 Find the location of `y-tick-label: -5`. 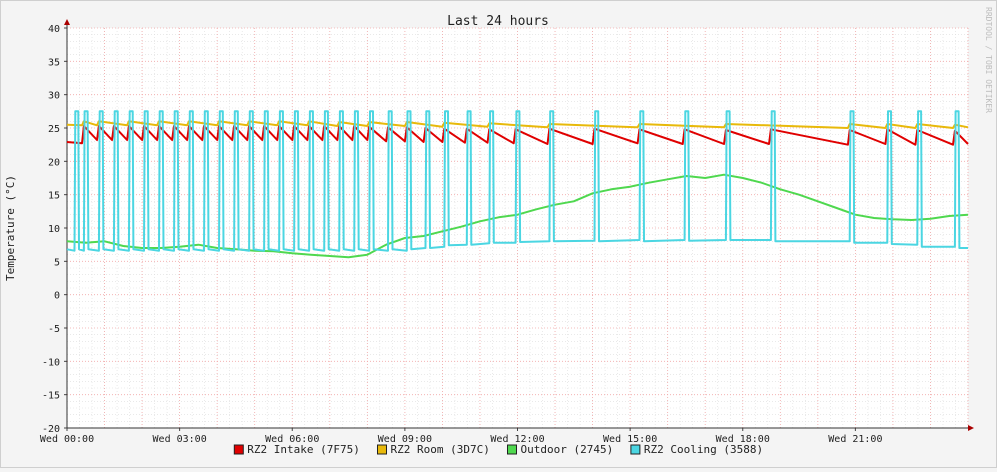

y-tick-label: -5 is located at coordinates (54, 329).